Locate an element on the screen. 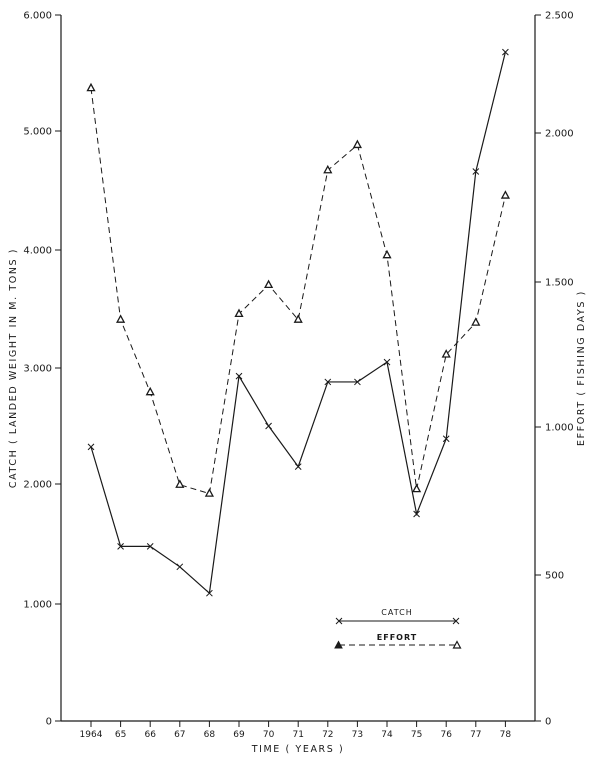  x-axis-title: TIME ( YEARS ) is located at coordinates (298, 749).